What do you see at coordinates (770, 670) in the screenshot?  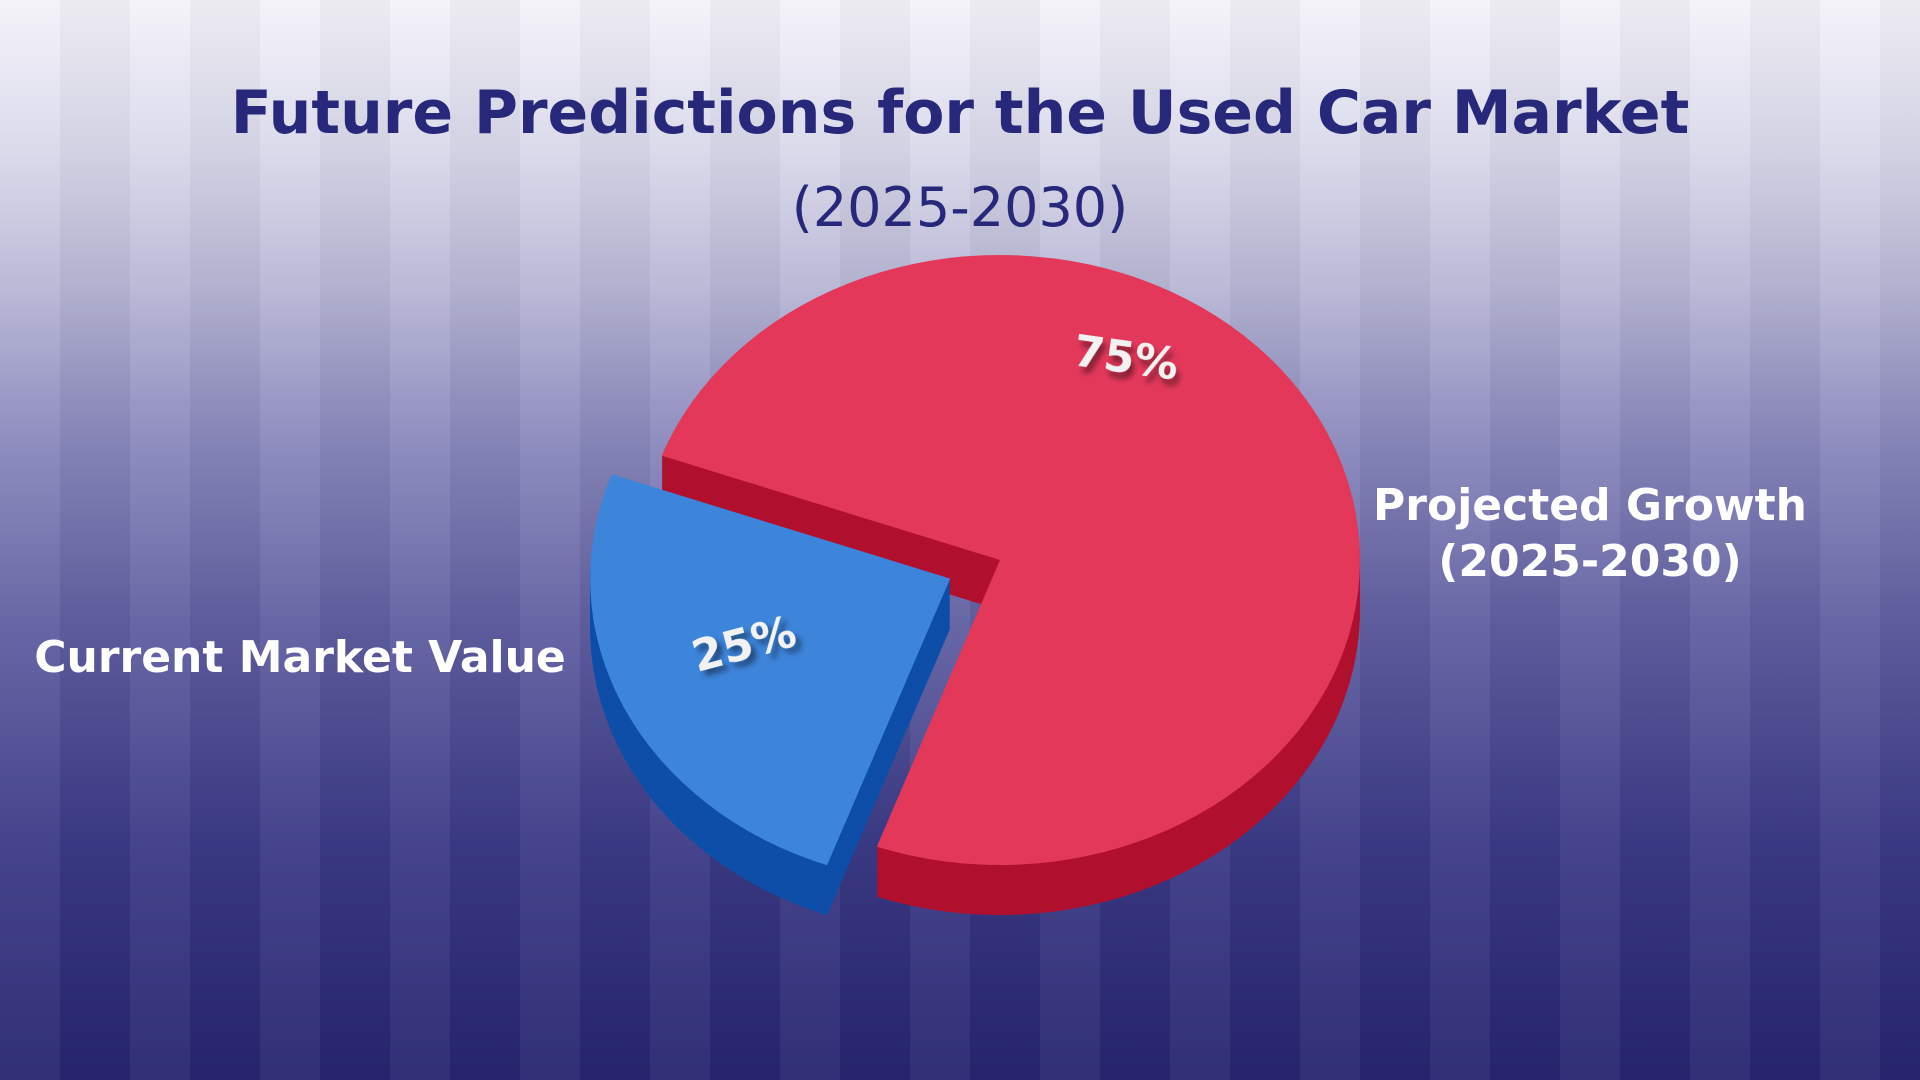 I see `pie-slice-current-market-value` at bounding box center [770, 670].